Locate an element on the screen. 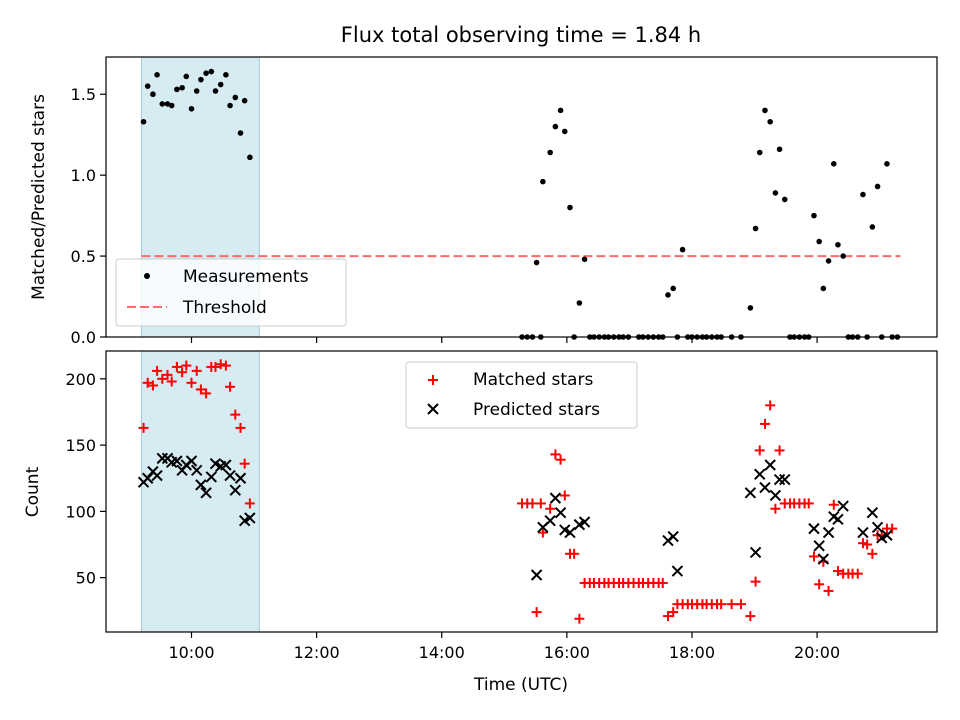 The width and height of the screenshot is (960, 720). ratio-legend-box is located at coordinates (231, 292).